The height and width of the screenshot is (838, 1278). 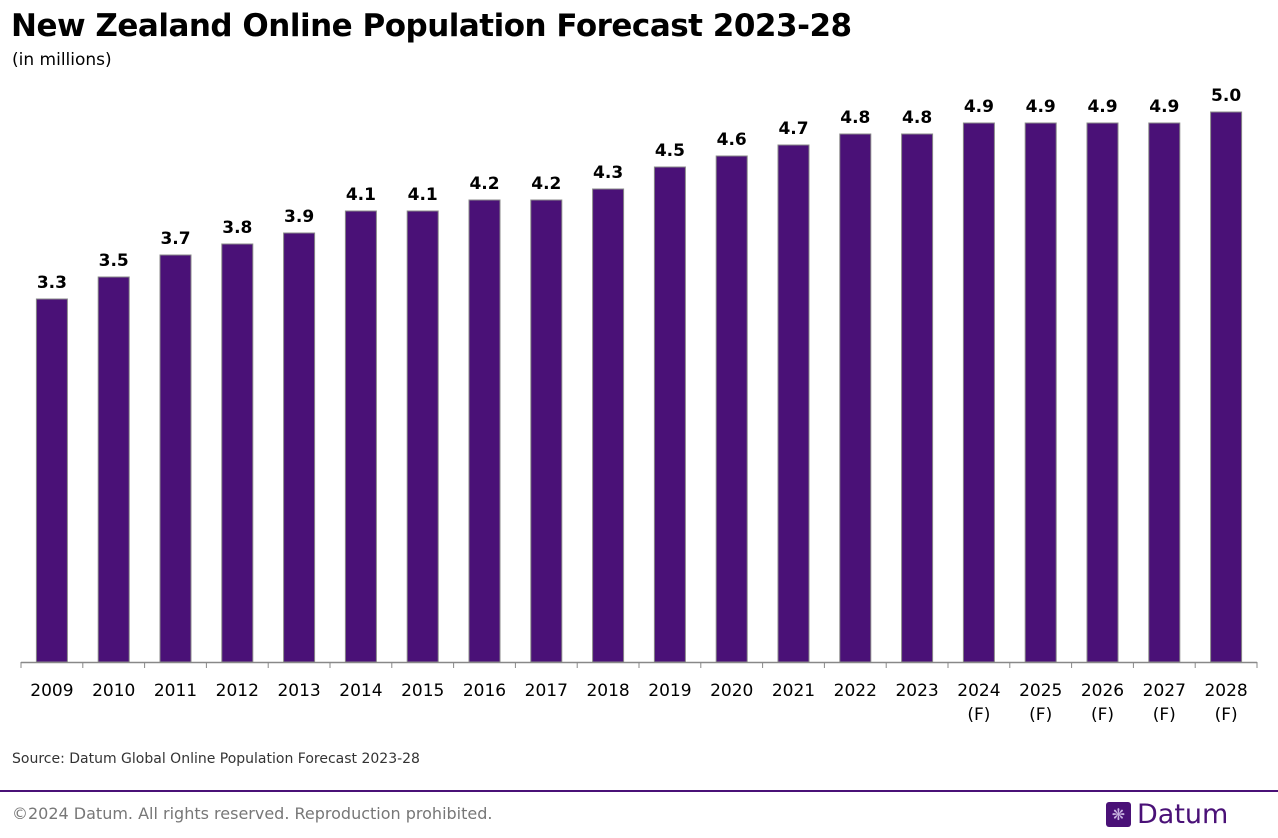 I want to click on globe-icon: ❋, so click(x=1118, y=814).